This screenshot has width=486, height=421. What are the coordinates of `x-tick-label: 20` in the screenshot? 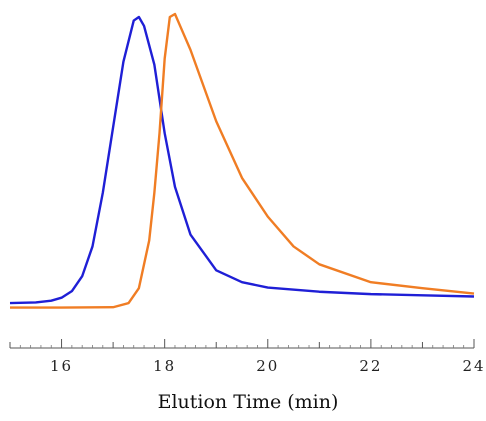 It's located at (267, 366).